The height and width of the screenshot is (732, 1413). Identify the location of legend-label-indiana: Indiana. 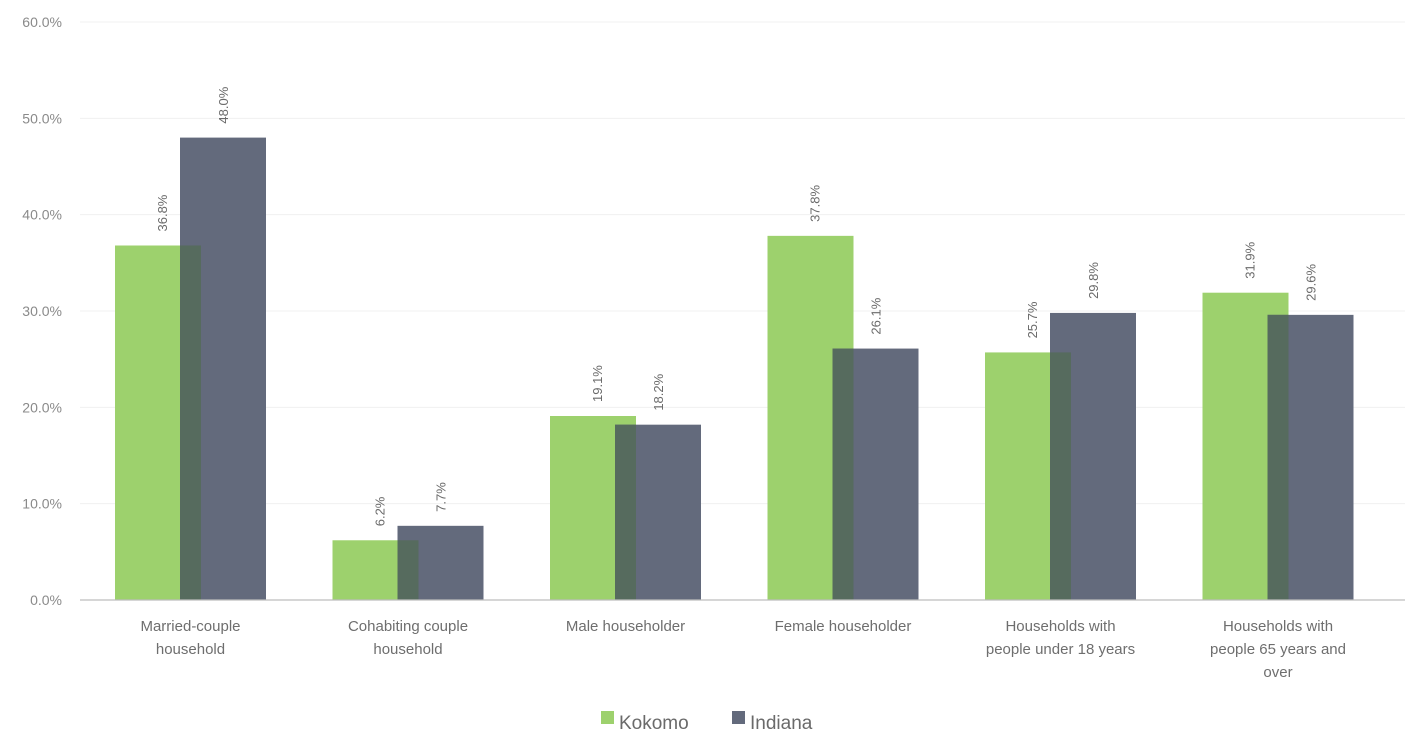
(781, 722).